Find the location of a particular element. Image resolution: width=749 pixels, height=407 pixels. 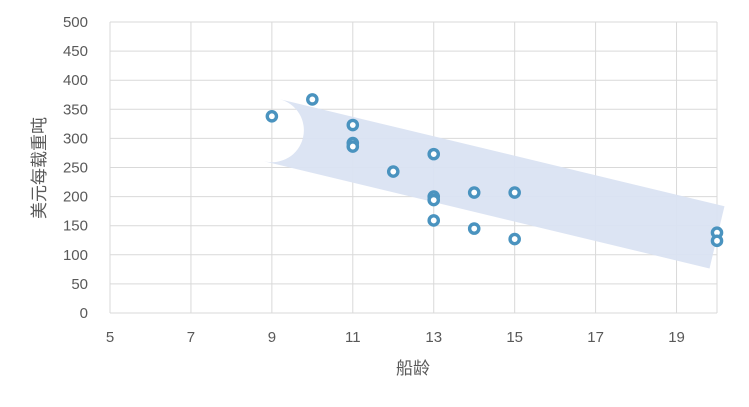

y-tick-label: 450 is located at coordinates (75, 51).